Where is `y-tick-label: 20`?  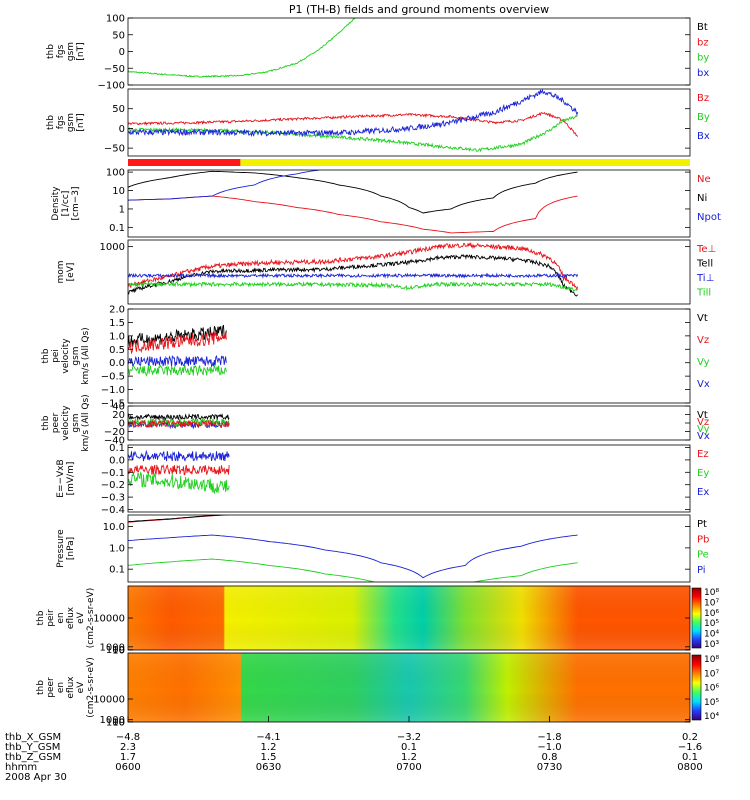 y-tick-label: 20 is located at coordinates (118, 415).